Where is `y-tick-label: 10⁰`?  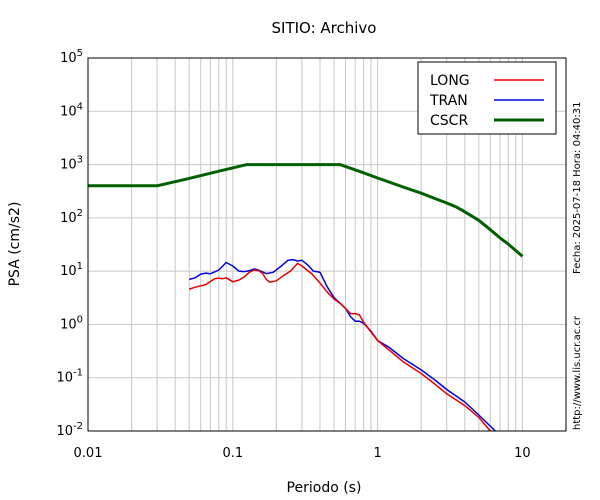 y-tick-label: 10⁰ is located at coordinates (71, 323).